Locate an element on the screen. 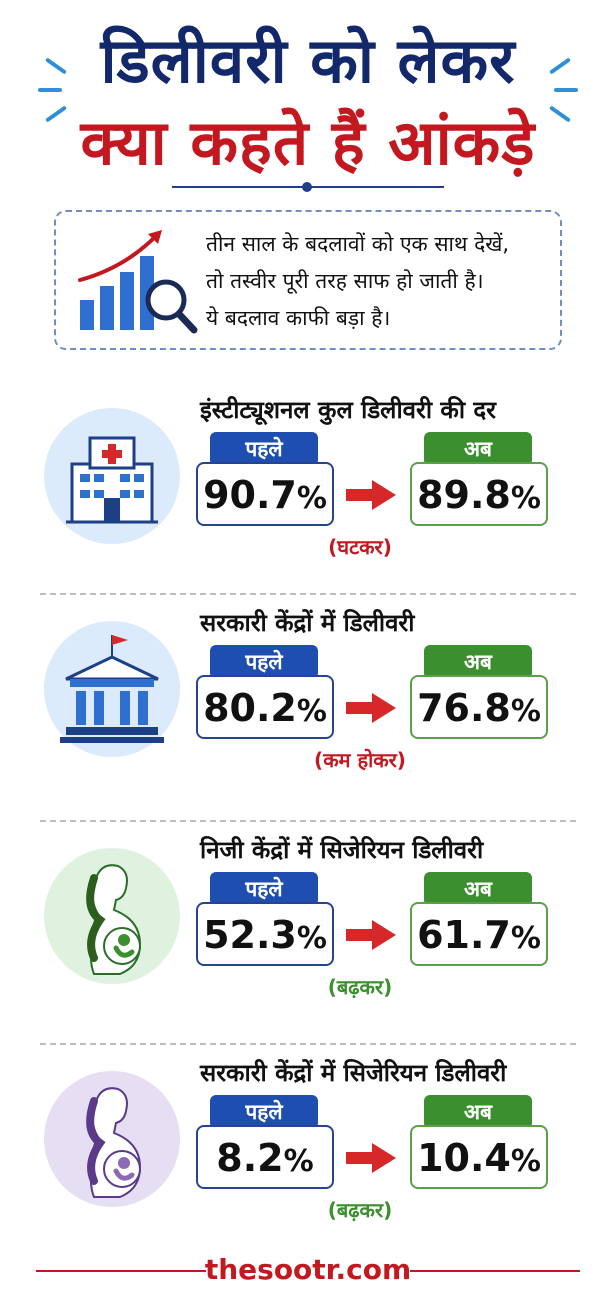  growth-chart-magnifier-icon is located at coordinates (138, 282).